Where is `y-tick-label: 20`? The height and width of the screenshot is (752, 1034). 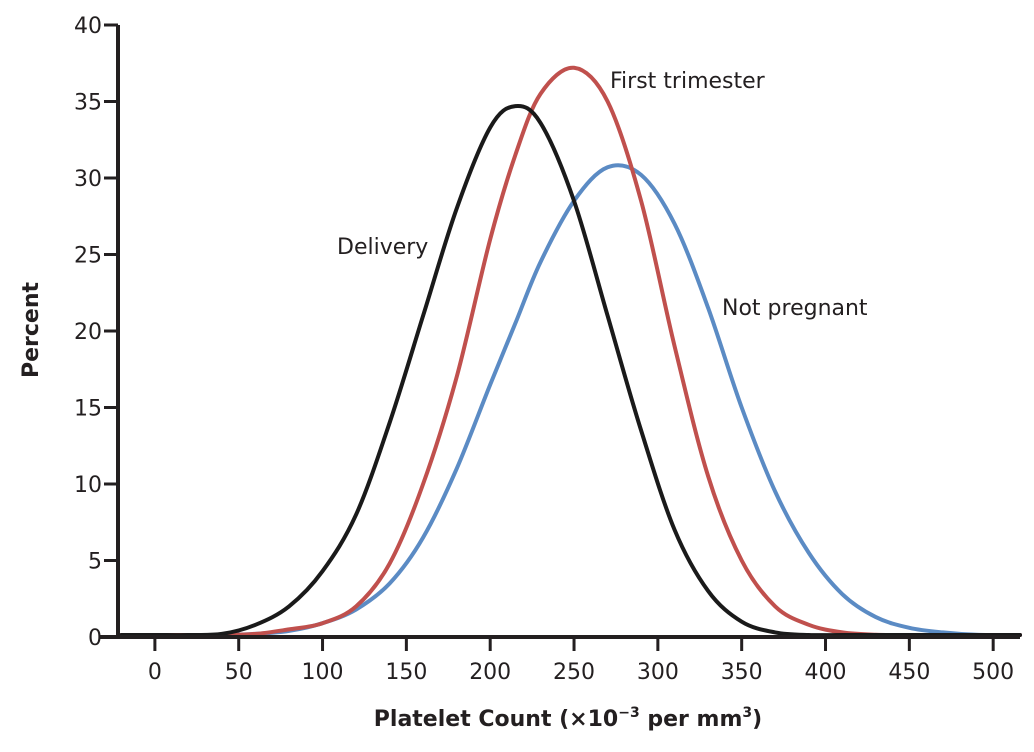
y-tick-label: 20 is located at coordinates (88, 332).